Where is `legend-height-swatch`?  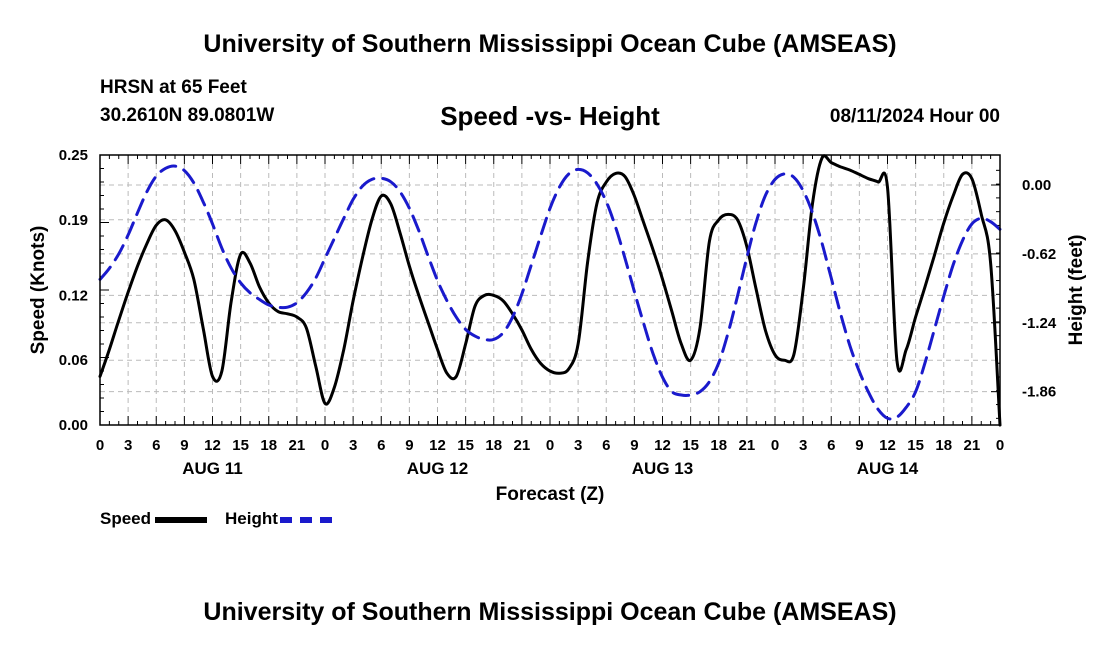 legend-height-swatch is located at coordinates (305, 519).